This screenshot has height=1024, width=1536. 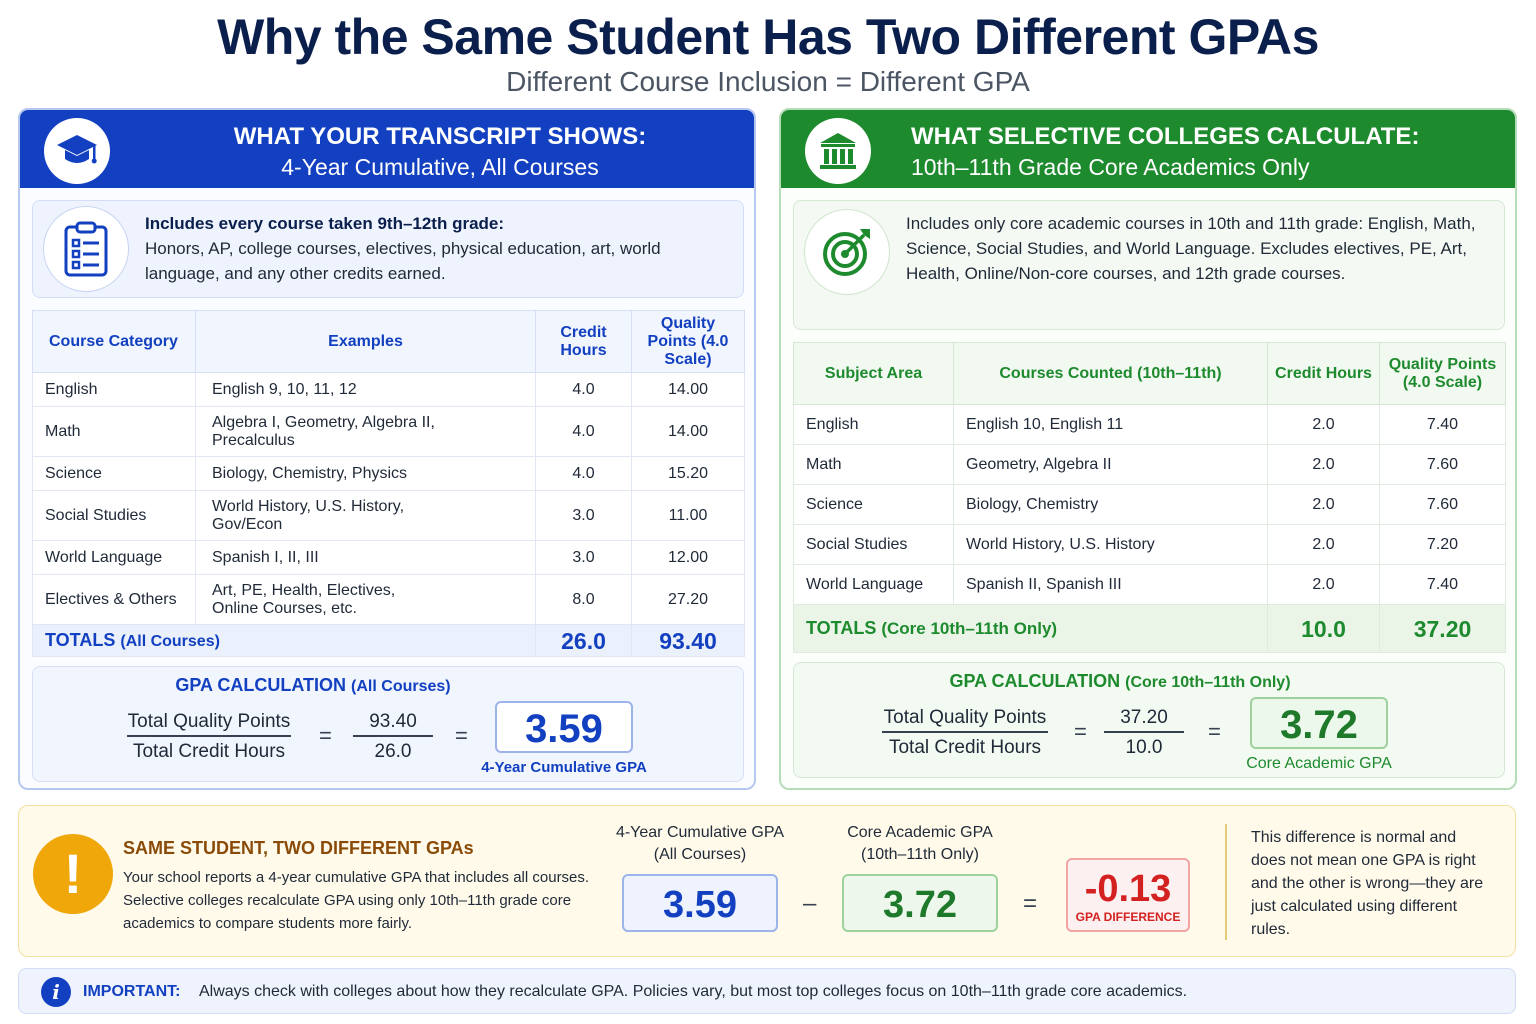 What do you see at coordinates (920, 832) in the screenshot?
I see `core-gpa-label-line1: Core Academic GPA` at bounding box center [920, 832].